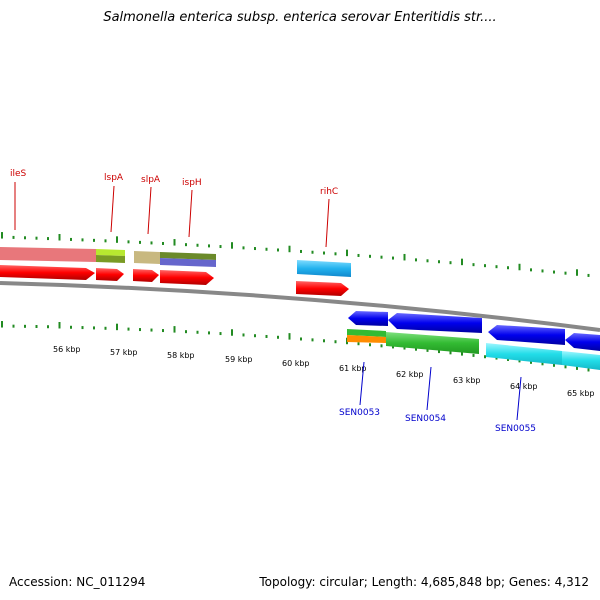  I want to click on feature-bar-ispH-bottom, so click(188, 262).